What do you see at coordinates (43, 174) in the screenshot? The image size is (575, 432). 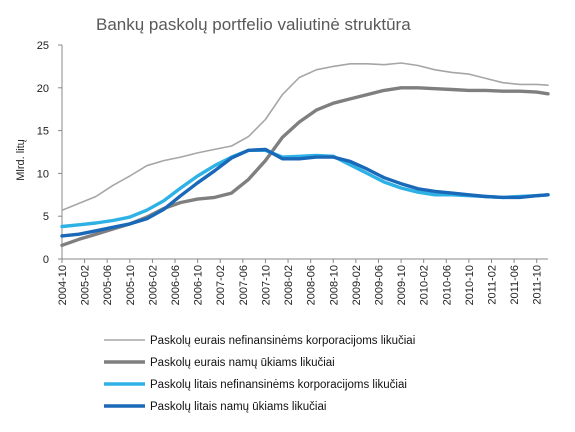 I see `y-tick-label: 10` at bounding box center [43, 174].